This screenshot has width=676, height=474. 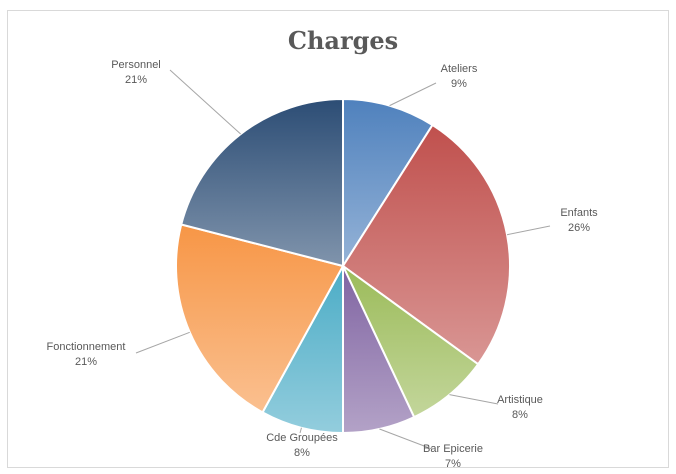 What do you see at coordinates (453, 449) in the screenshot?
I see `slice-category-label: Bar Epicerie` at bounding box center [453, 449].